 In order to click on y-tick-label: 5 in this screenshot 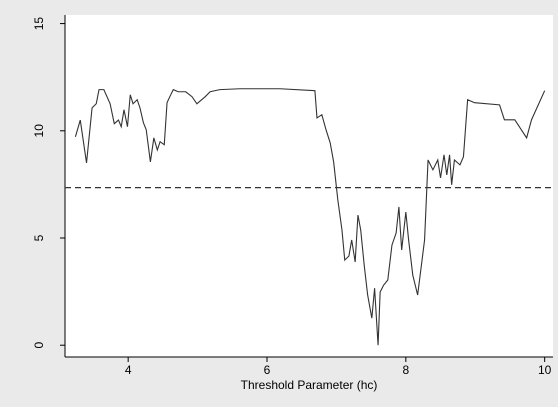, I will do `click(39, 237)`.